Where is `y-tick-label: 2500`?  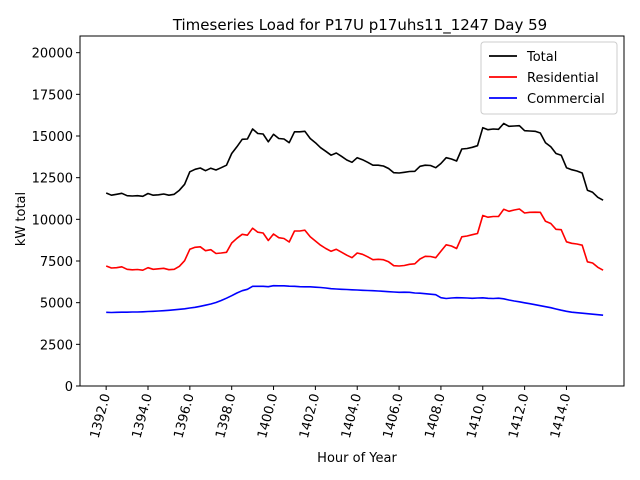 y-tick-label: 2500 is located at coordinates (56, 345).